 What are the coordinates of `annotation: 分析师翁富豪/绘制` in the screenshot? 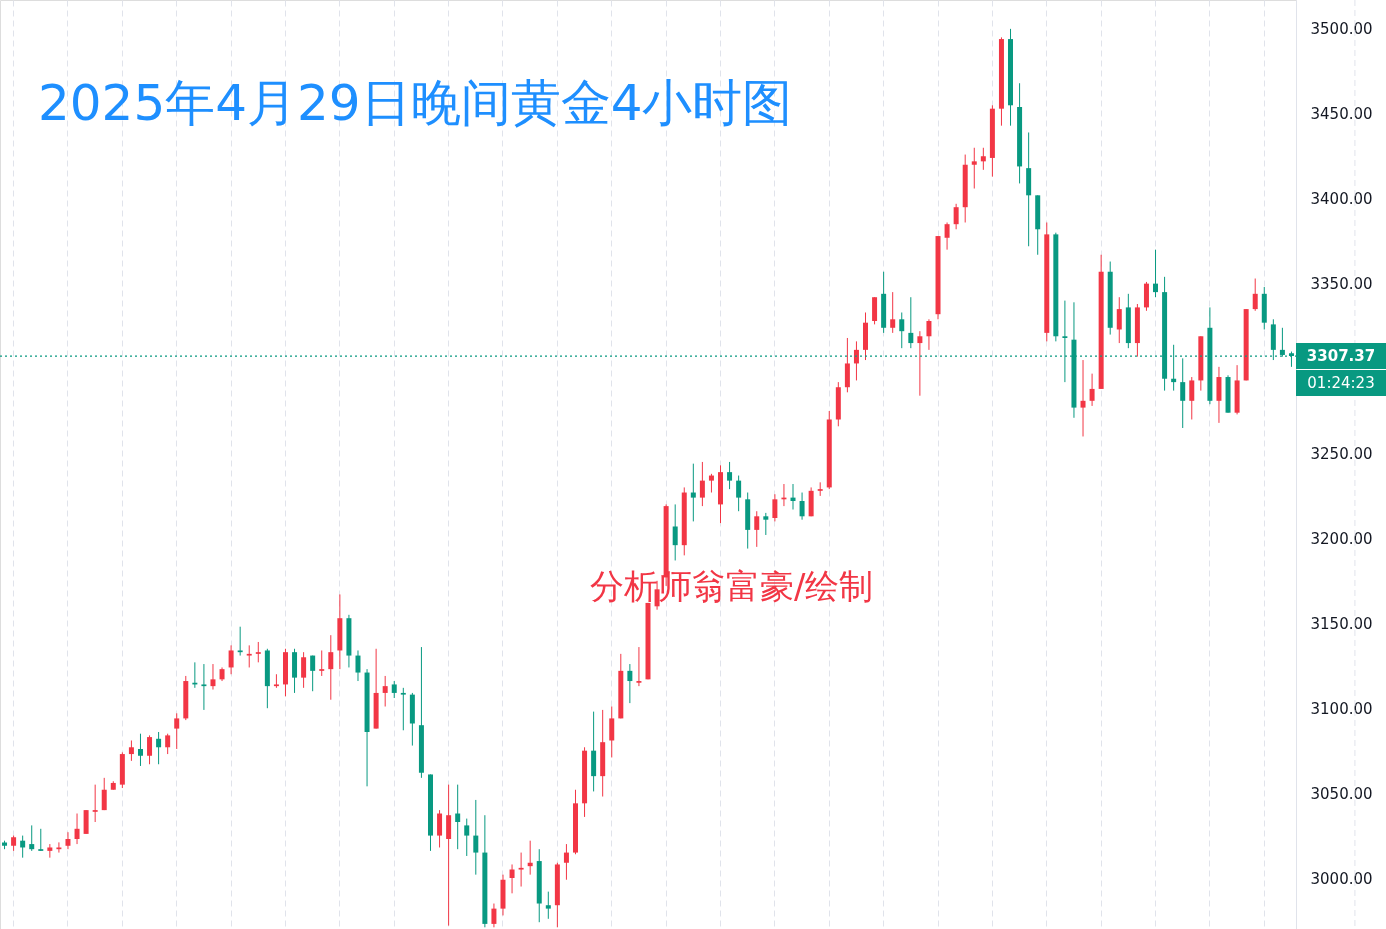 It's located at (732, 586).